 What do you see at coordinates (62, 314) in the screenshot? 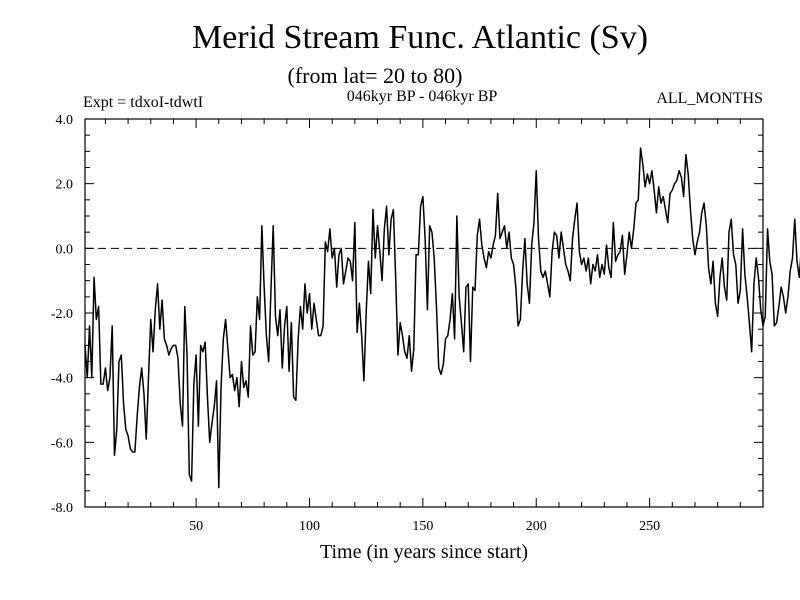
I see `y-tick-label: -2.0` at bounding box center [62, 314].